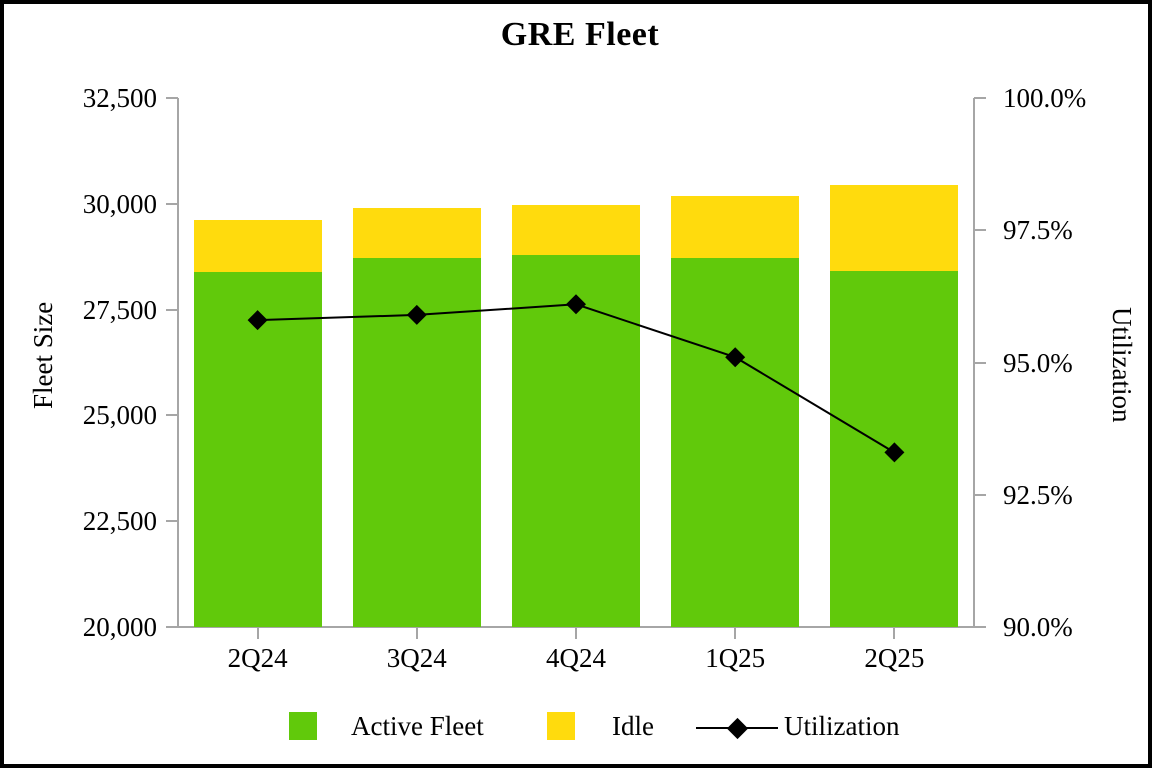 The image size is (1152, 768). I want to click on utilization-line-layer, so click(576, 378).